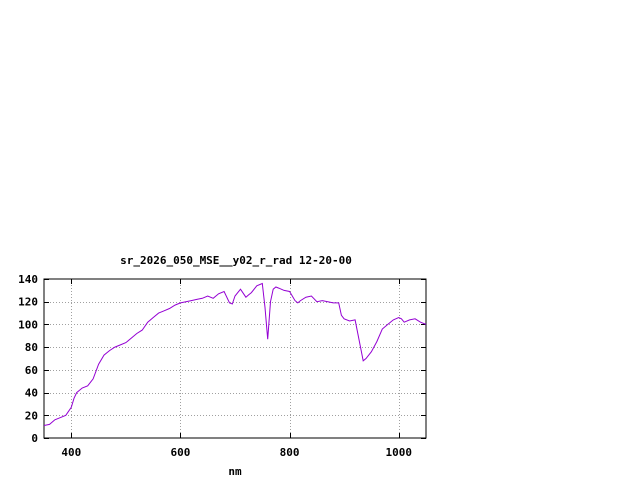 This screenshot has height=480, width=640. What do you see at coordinates (71, 452) in the screenshot?
I see `x-tick-label: 400` at bounding box center [71, 452].